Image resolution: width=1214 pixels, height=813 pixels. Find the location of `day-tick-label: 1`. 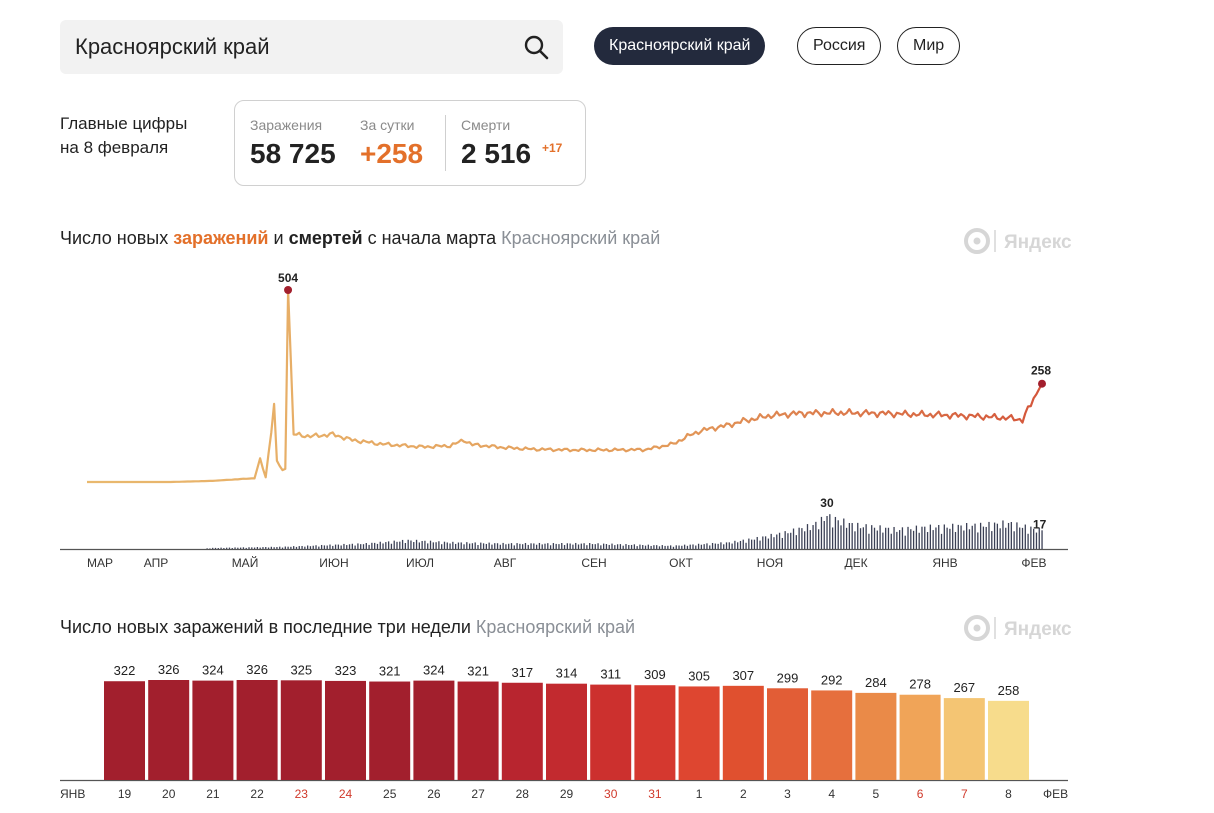

day-tick-label: 1 is located at coordinates (699, 794).